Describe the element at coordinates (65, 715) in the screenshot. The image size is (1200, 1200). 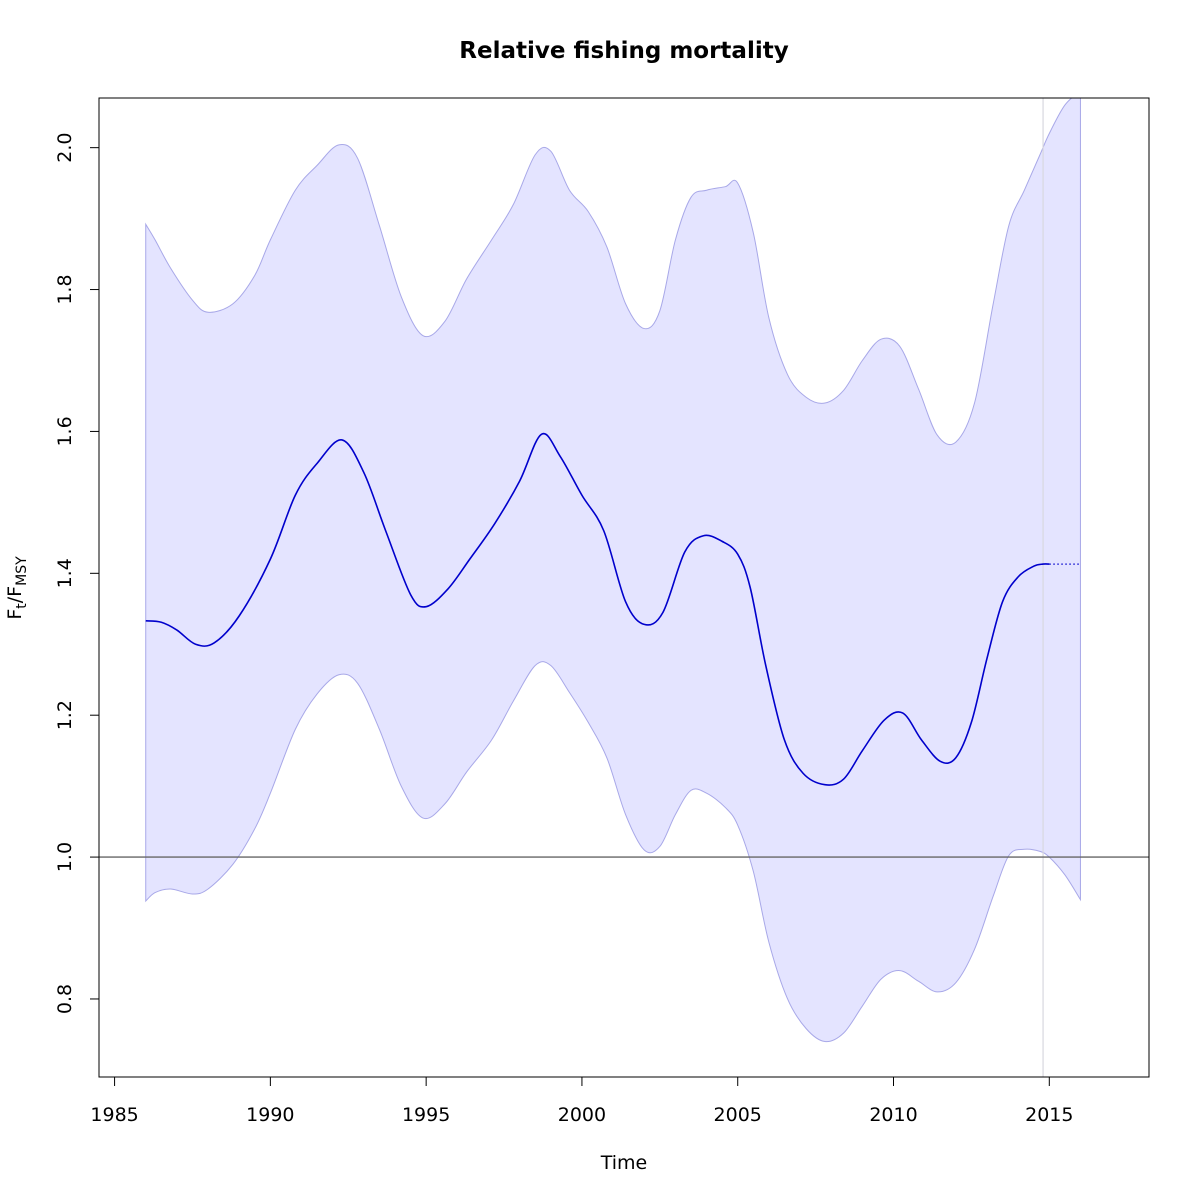
I see `y-tick-label: 1.2` at that location.